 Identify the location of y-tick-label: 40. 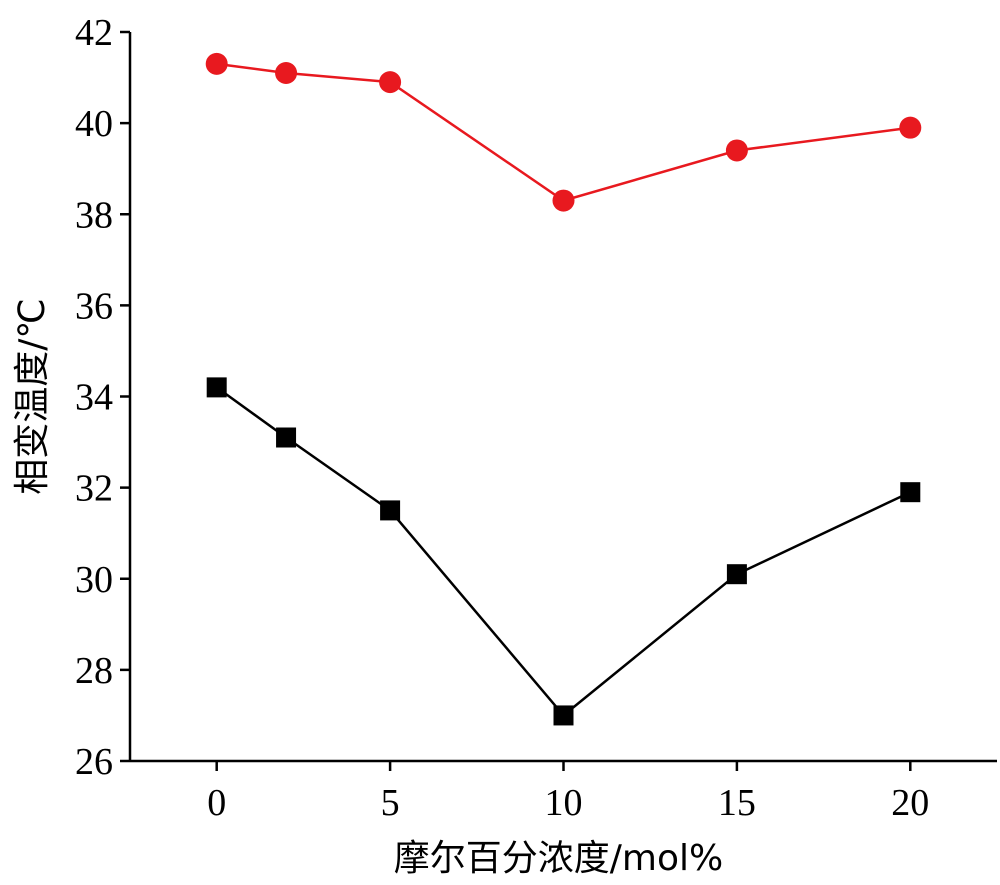
(94, 124).